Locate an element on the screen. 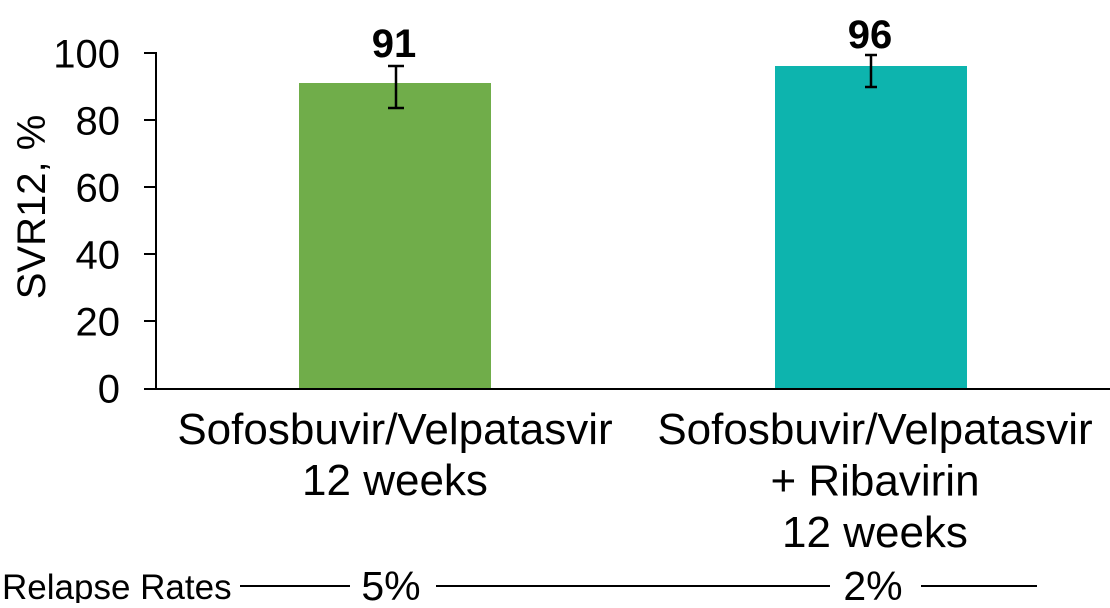 The width and height of the screenshot is (1110, 608). svg-text: 96 is located at coordinates (870, 35).